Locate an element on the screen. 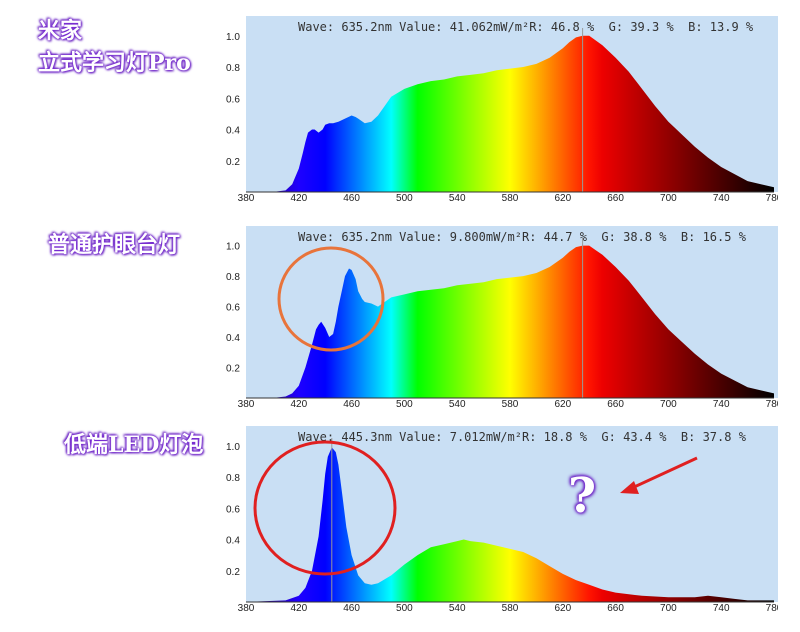  question-mark: ? is located at coordinates (582, 496).